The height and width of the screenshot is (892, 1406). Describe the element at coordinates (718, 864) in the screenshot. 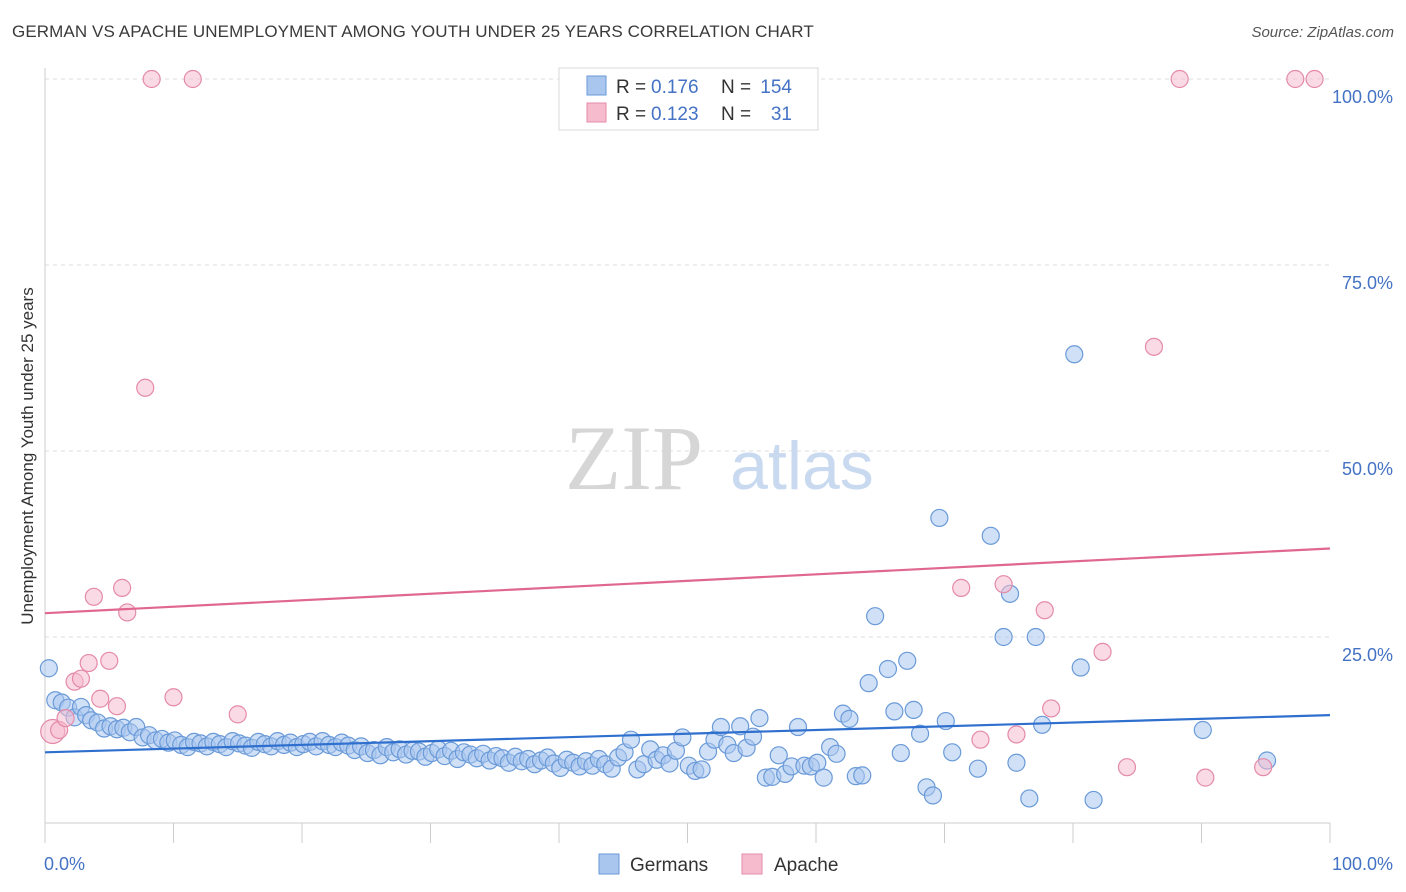

I see `legend-bottom: Germans Apache` at that location.